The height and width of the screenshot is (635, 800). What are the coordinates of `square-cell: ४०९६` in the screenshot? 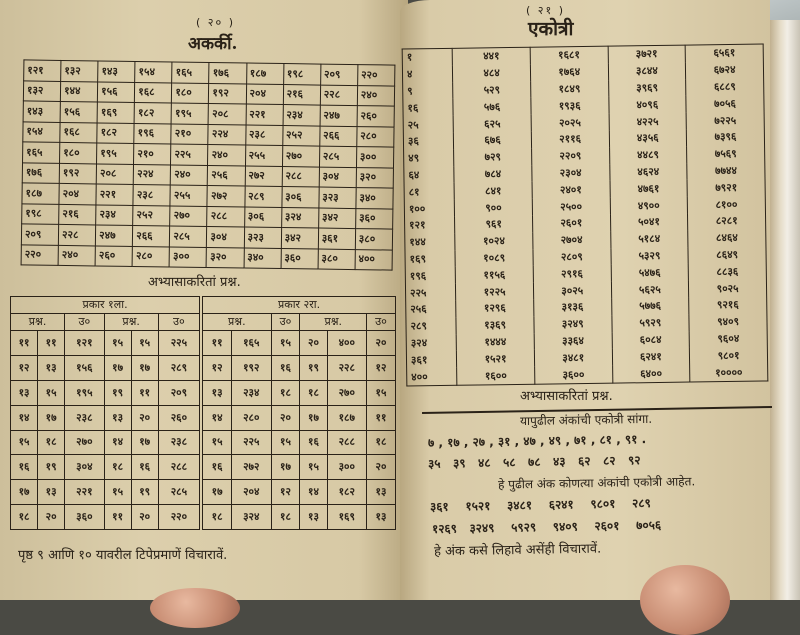 It's located at (647, 104).